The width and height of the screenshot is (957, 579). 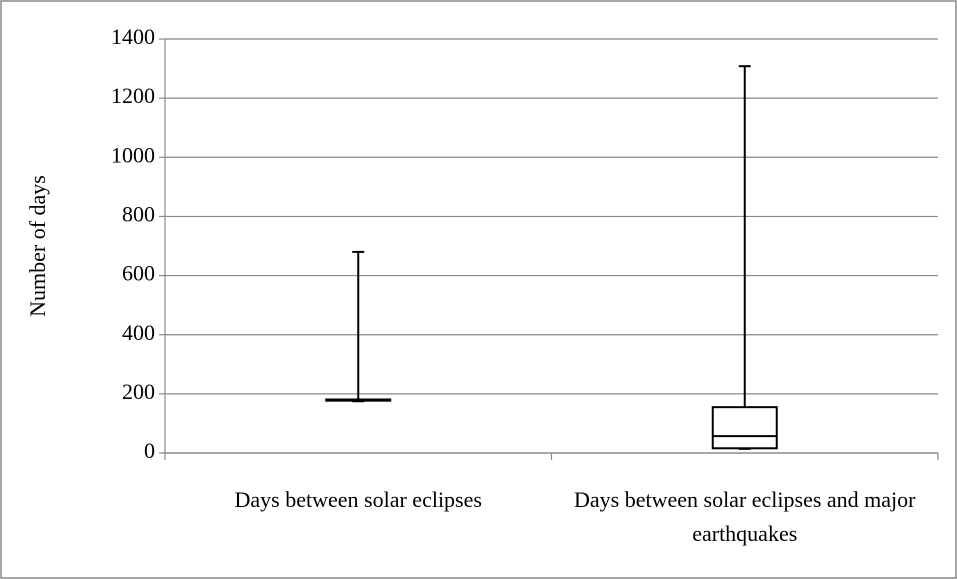 What do you see at coordinates (138, 332) in the screenshot?
I see `y-tick-label: 400` at bounding box center [138, 332].